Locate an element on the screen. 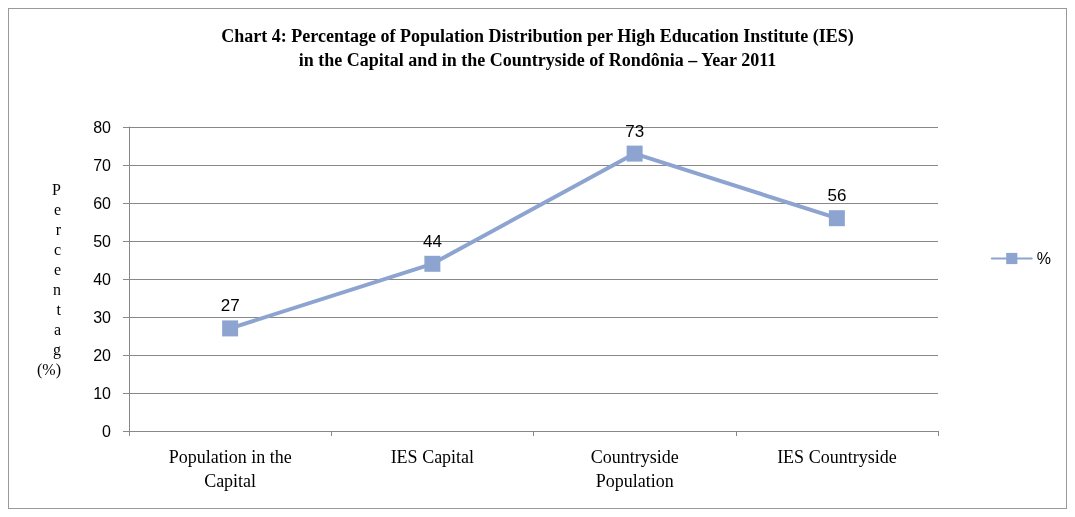 The image size is (1075, 517). data-label: 73 is located at coordinates (635, 131).